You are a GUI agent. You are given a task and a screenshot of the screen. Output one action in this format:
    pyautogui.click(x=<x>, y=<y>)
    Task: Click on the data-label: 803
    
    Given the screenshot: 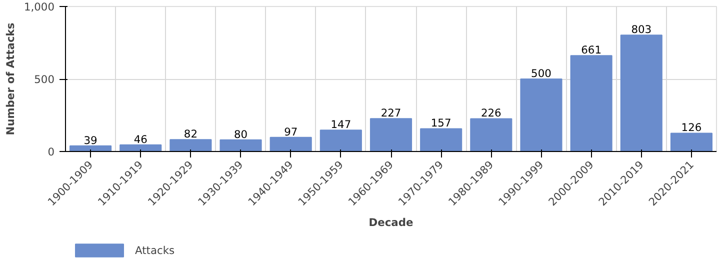 What is the action you would take?
    pyautogui.click(x=641, y=29)
    